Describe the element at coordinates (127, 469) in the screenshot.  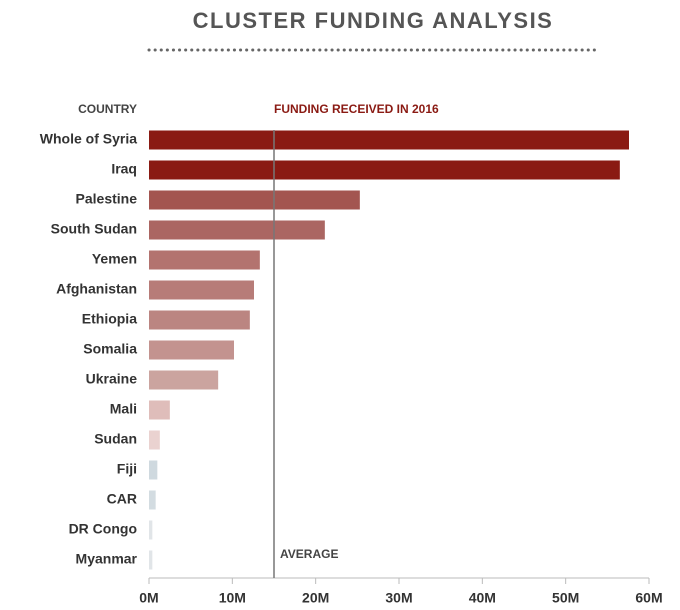
I see `category-label: Fiji` at that location.